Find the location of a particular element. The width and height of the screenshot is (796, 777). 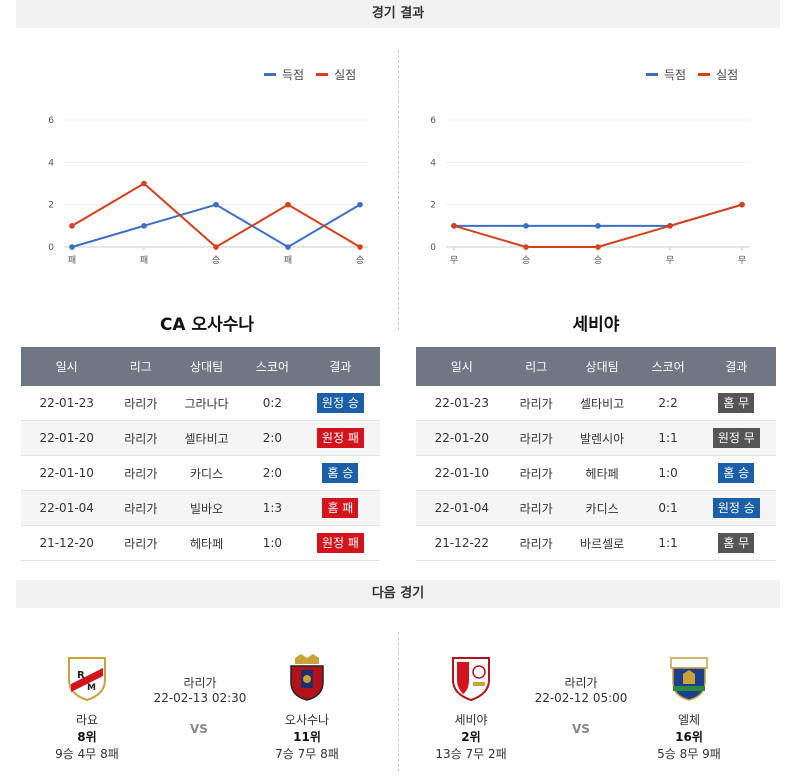

svg-text: M is located at coordinates (91, 688).